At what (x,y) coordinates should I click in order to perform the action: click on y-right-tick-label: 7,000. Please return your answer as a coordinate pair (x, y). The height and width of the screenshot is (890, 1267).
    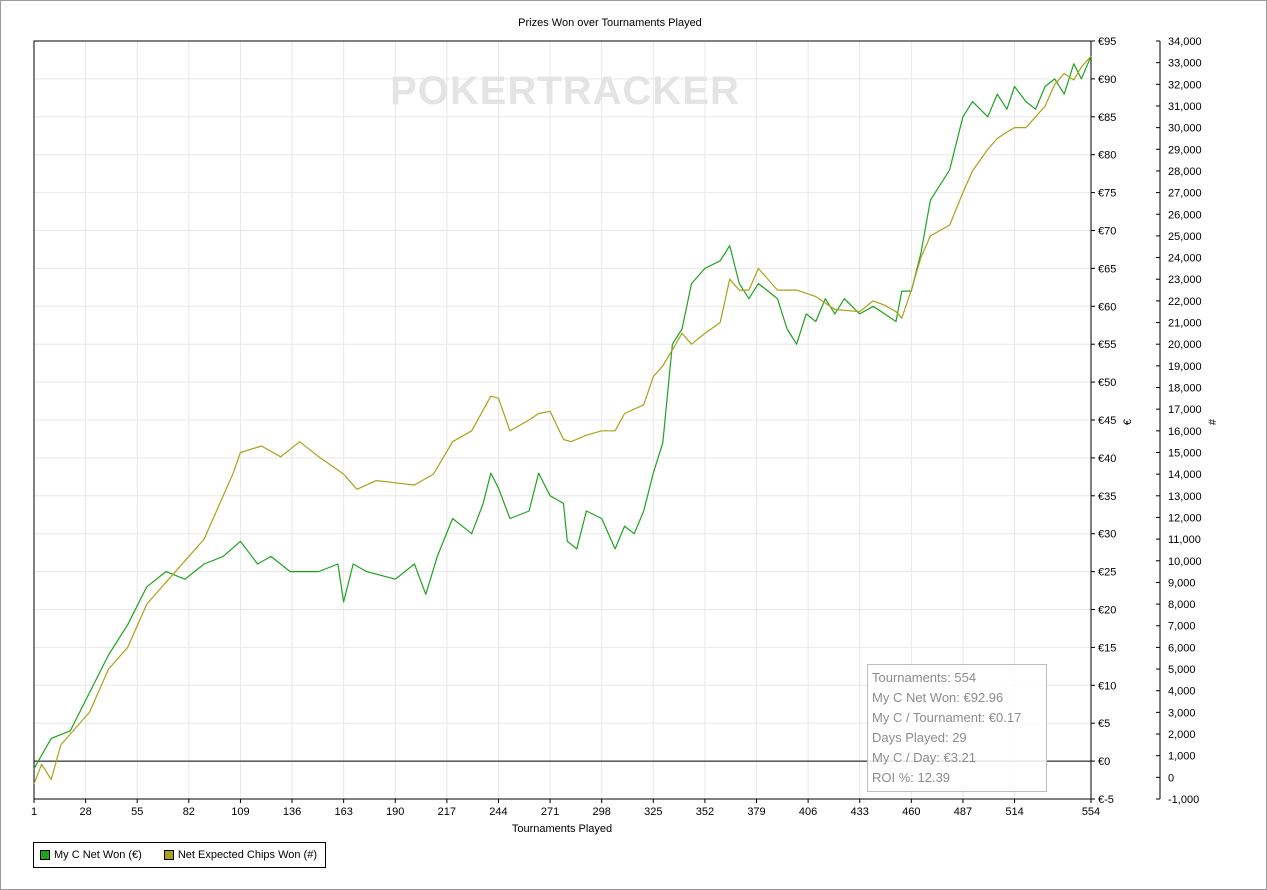
    Looking at the image, I should click on (1182, 627).